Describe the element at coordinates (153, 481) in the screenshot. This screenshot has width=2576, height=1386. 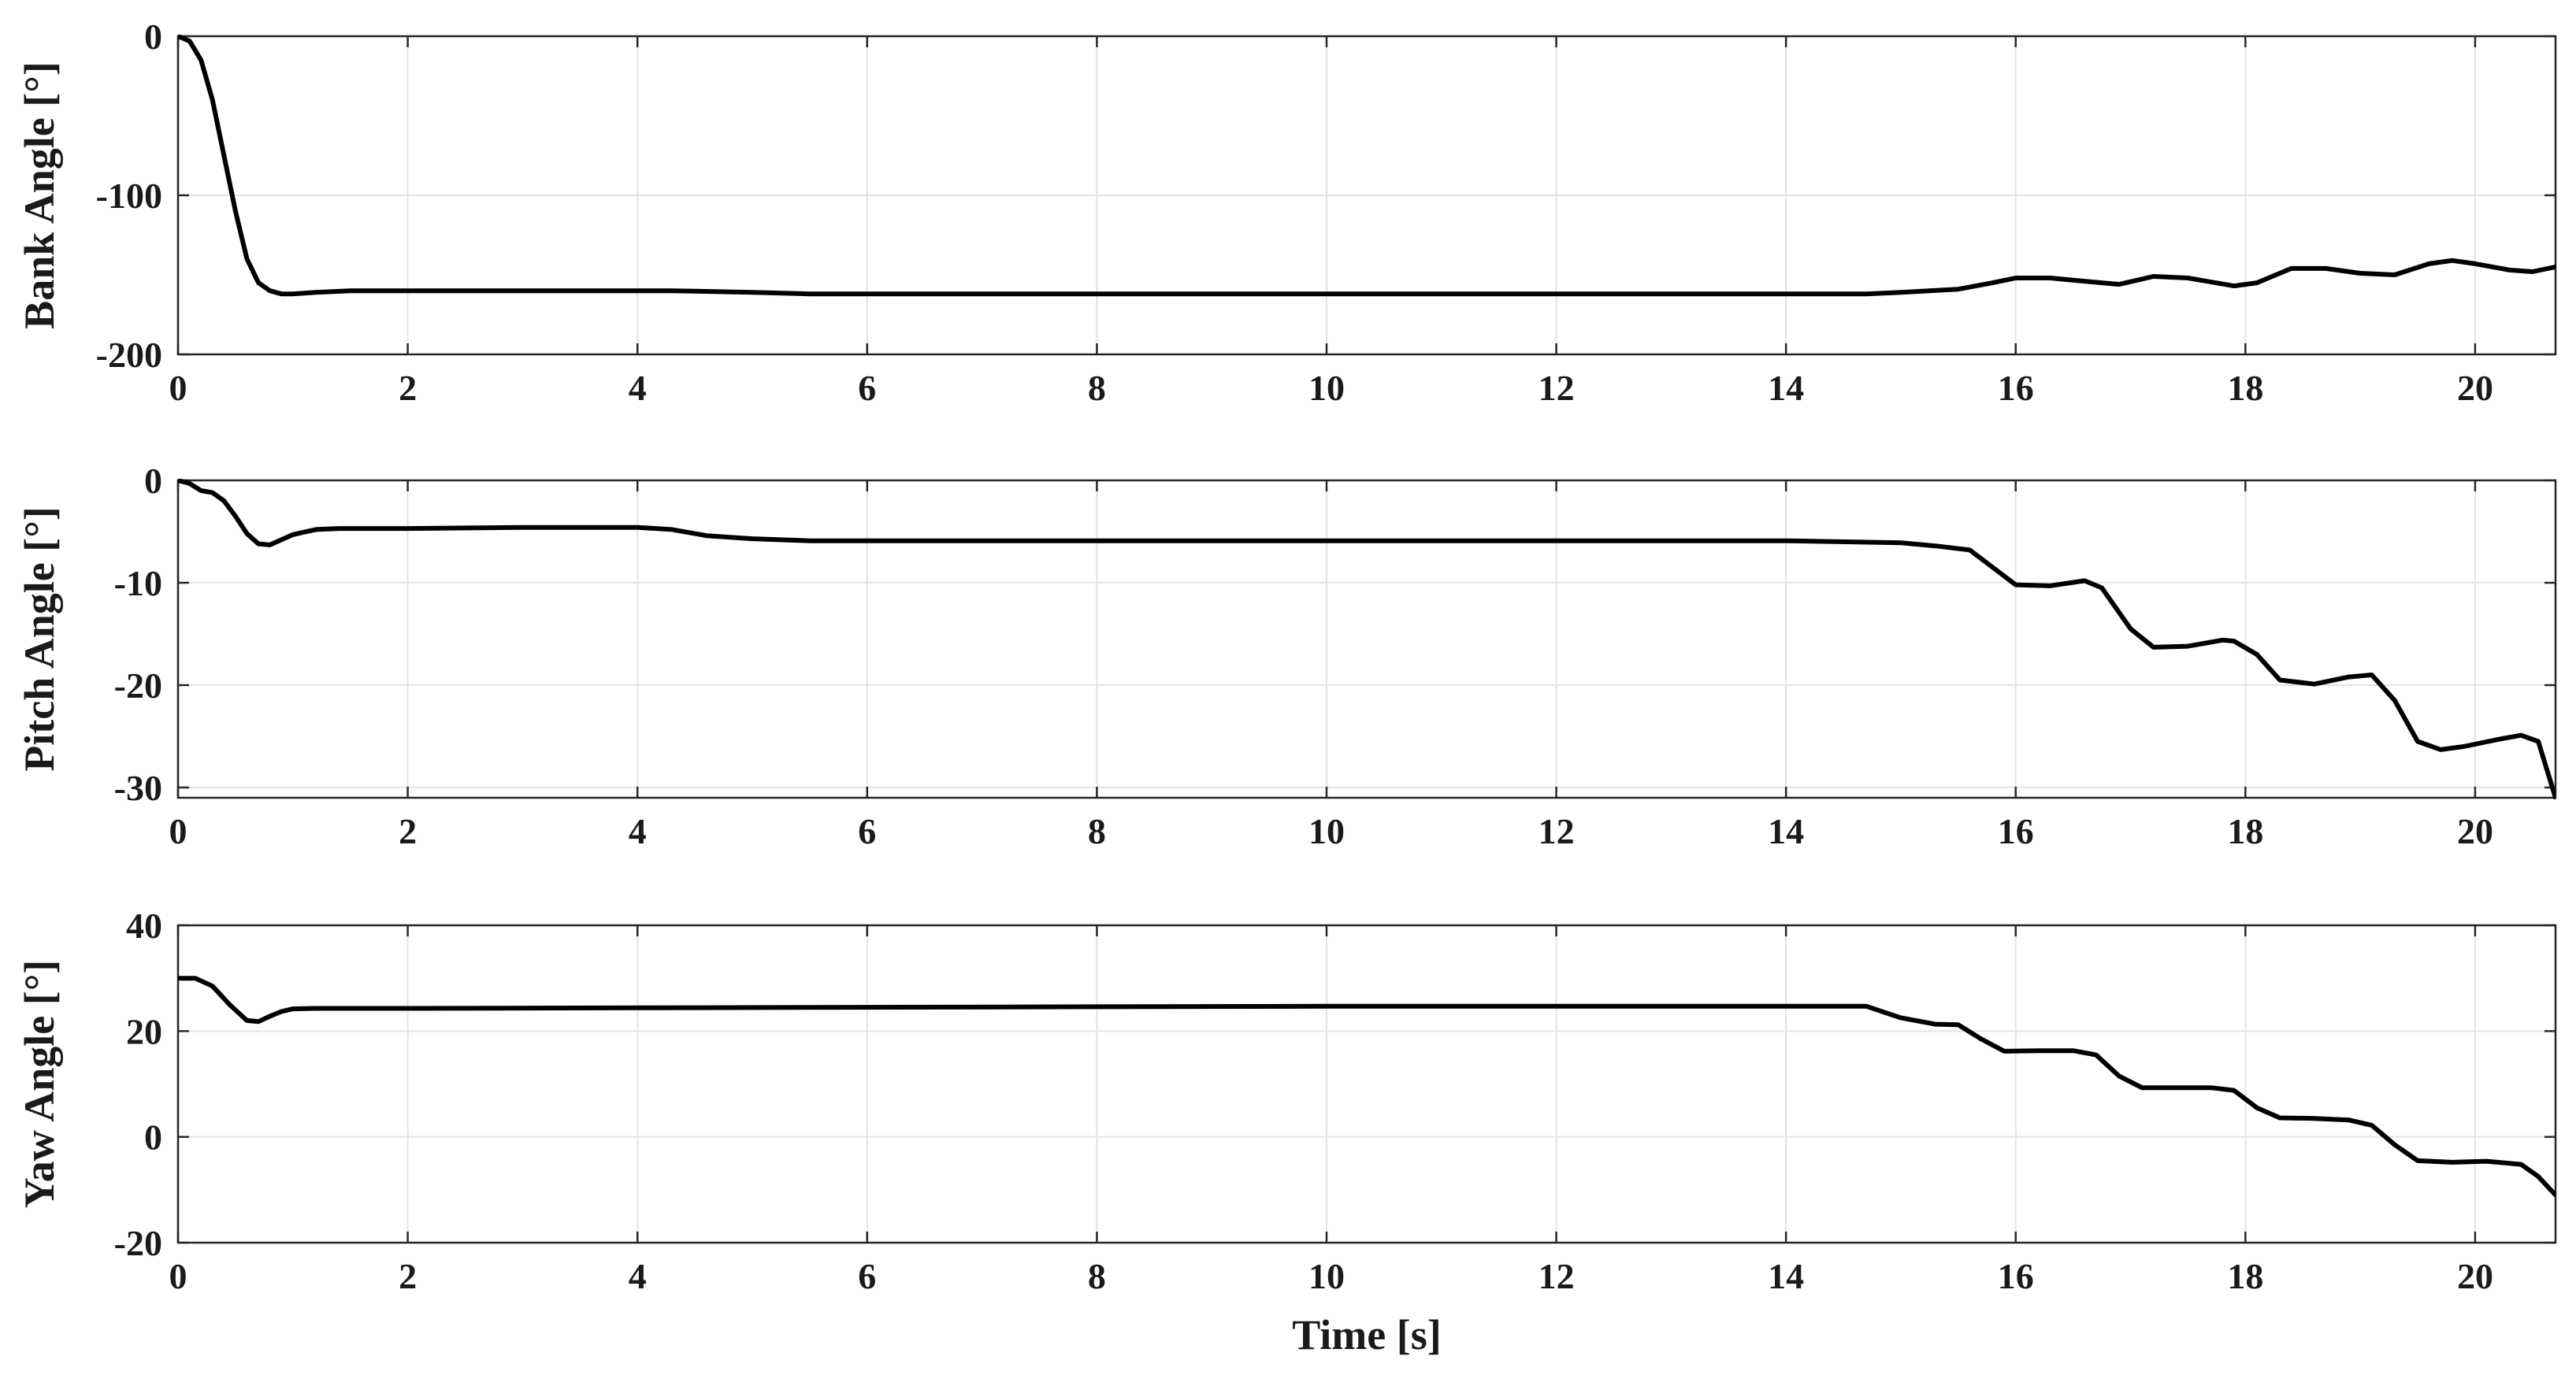
I see `pitch-y-tick-label: 0` at that location.